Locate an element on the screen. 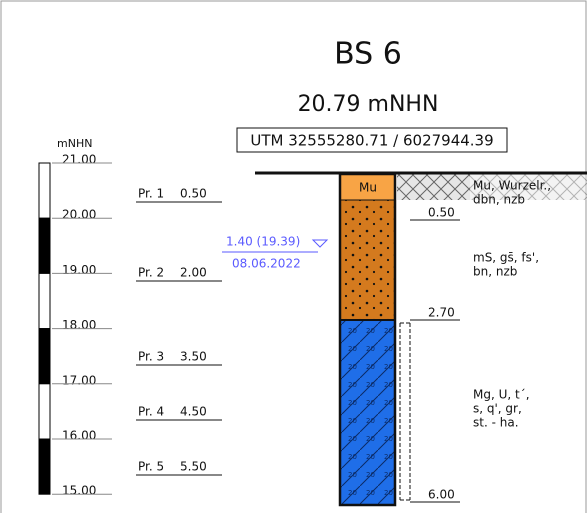 The image size is (587, 513). tick-label: 15.00 is located at coordinates (79, 491).